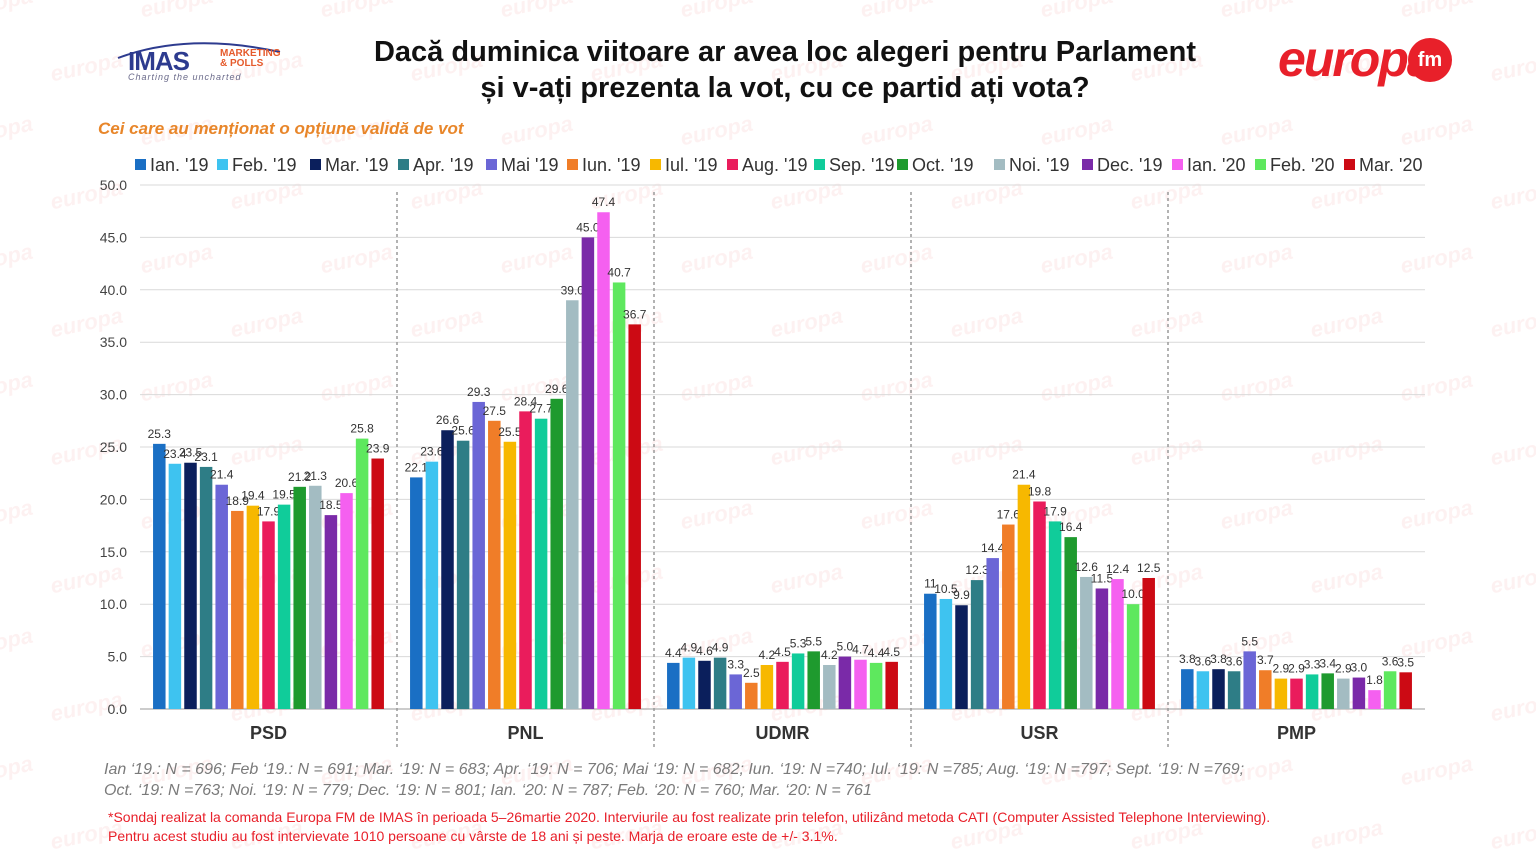 This screenshot has width=1536, height=864. What do you see at coordinates (268, 733) in the screenshot?
I see `category-label: PSD` at bounding box center [268, 733].